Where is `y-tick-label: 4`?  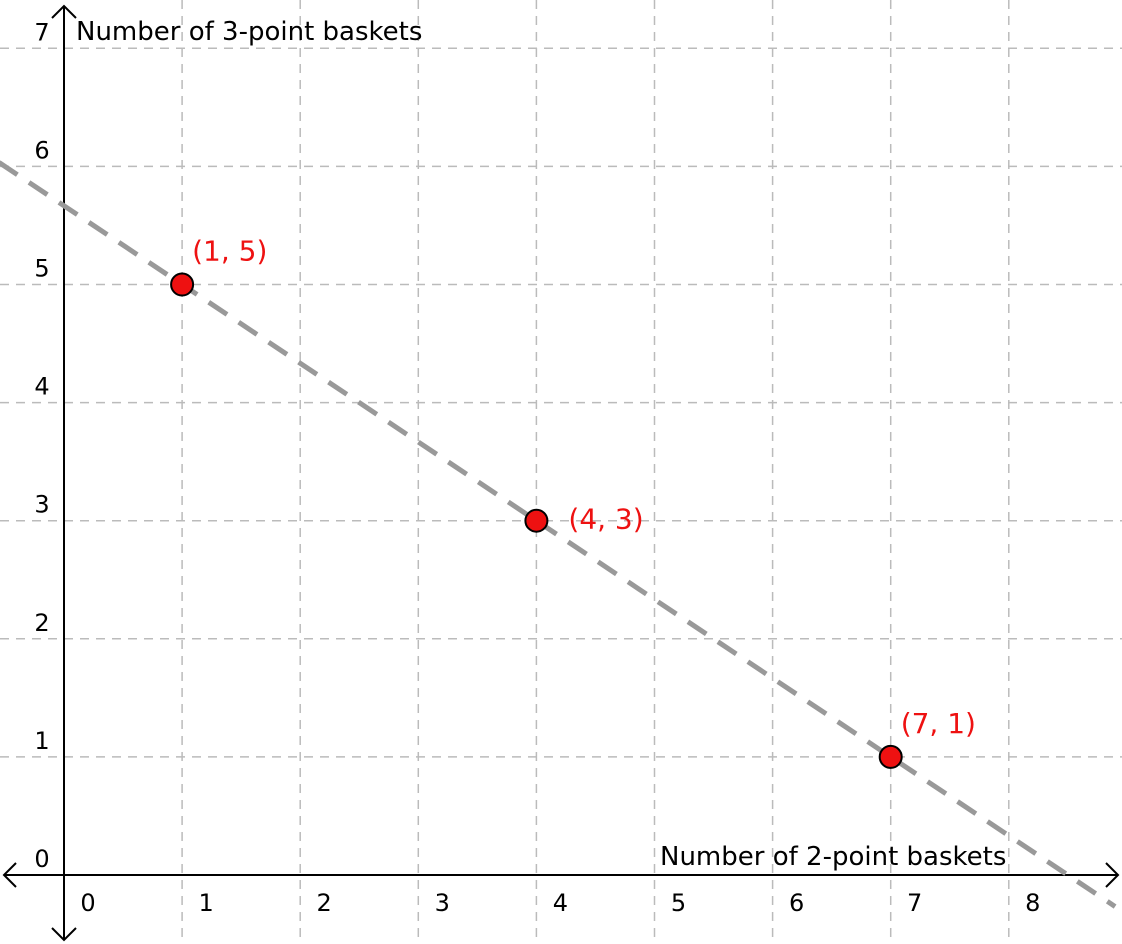 y-tick-label: 4 is located at coordinates (41, 387).